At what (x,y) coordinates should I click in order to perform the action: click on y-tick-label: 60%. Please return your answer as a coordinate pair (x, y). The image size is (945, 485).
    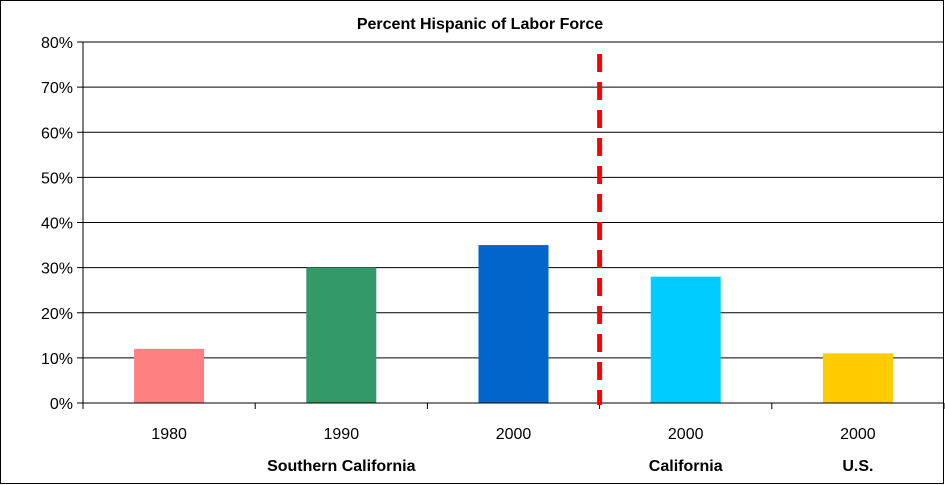
    Looking at the image, I should click on (57, 133).